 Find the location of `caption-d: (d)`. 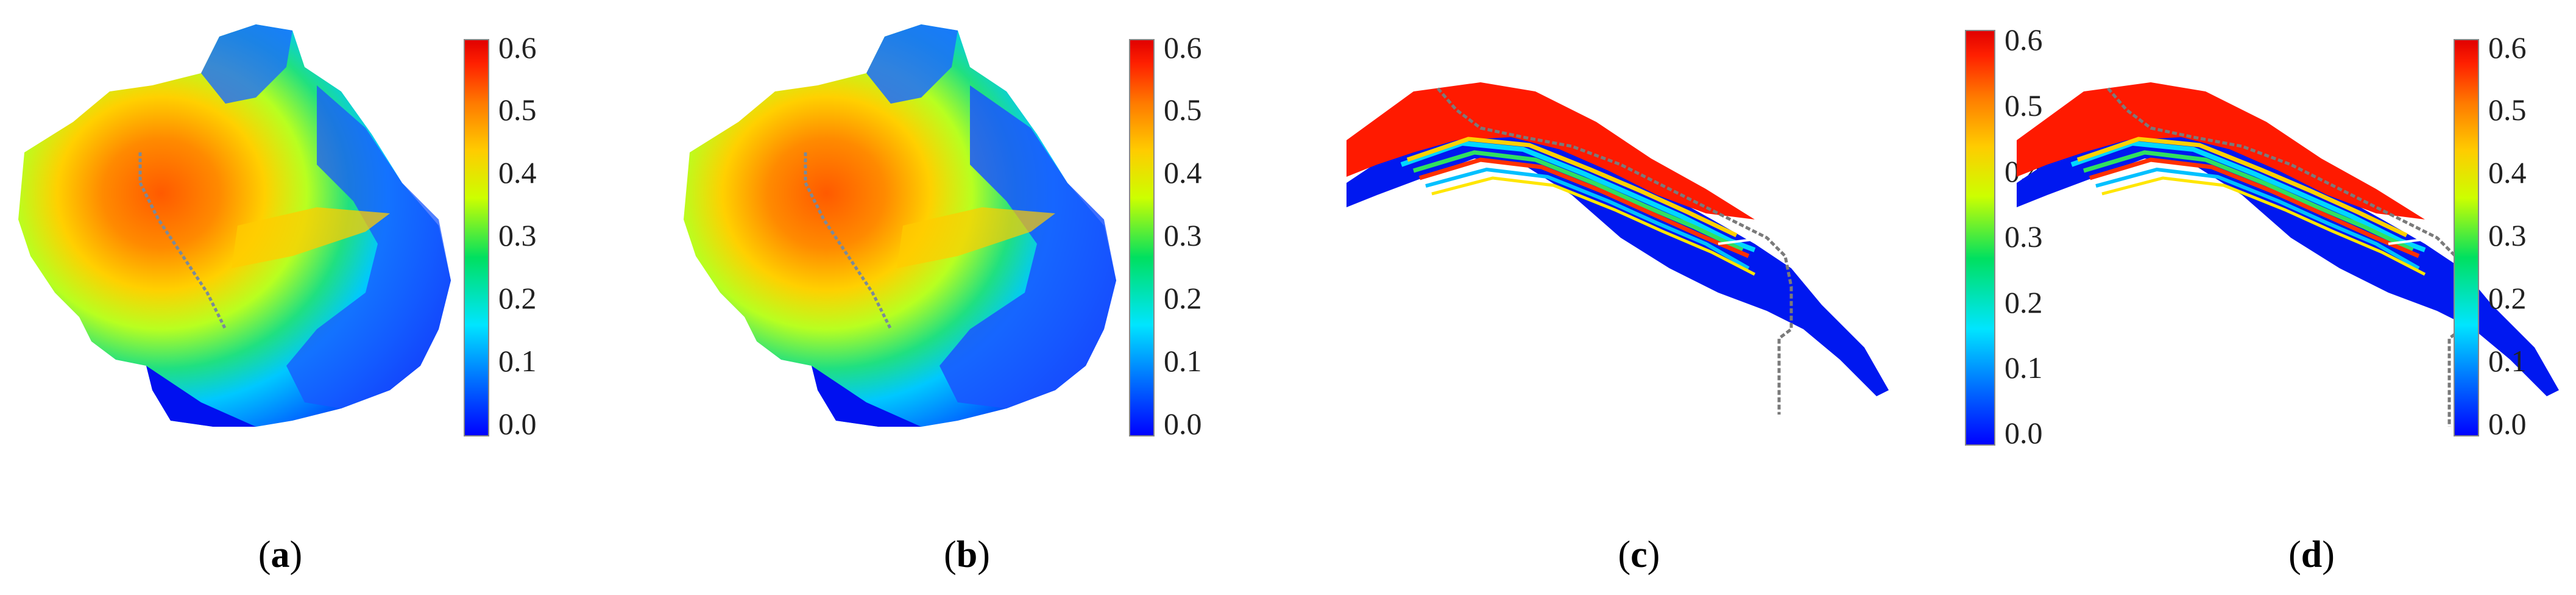

caption-d: (d) is located at coordinates (2311, 554).